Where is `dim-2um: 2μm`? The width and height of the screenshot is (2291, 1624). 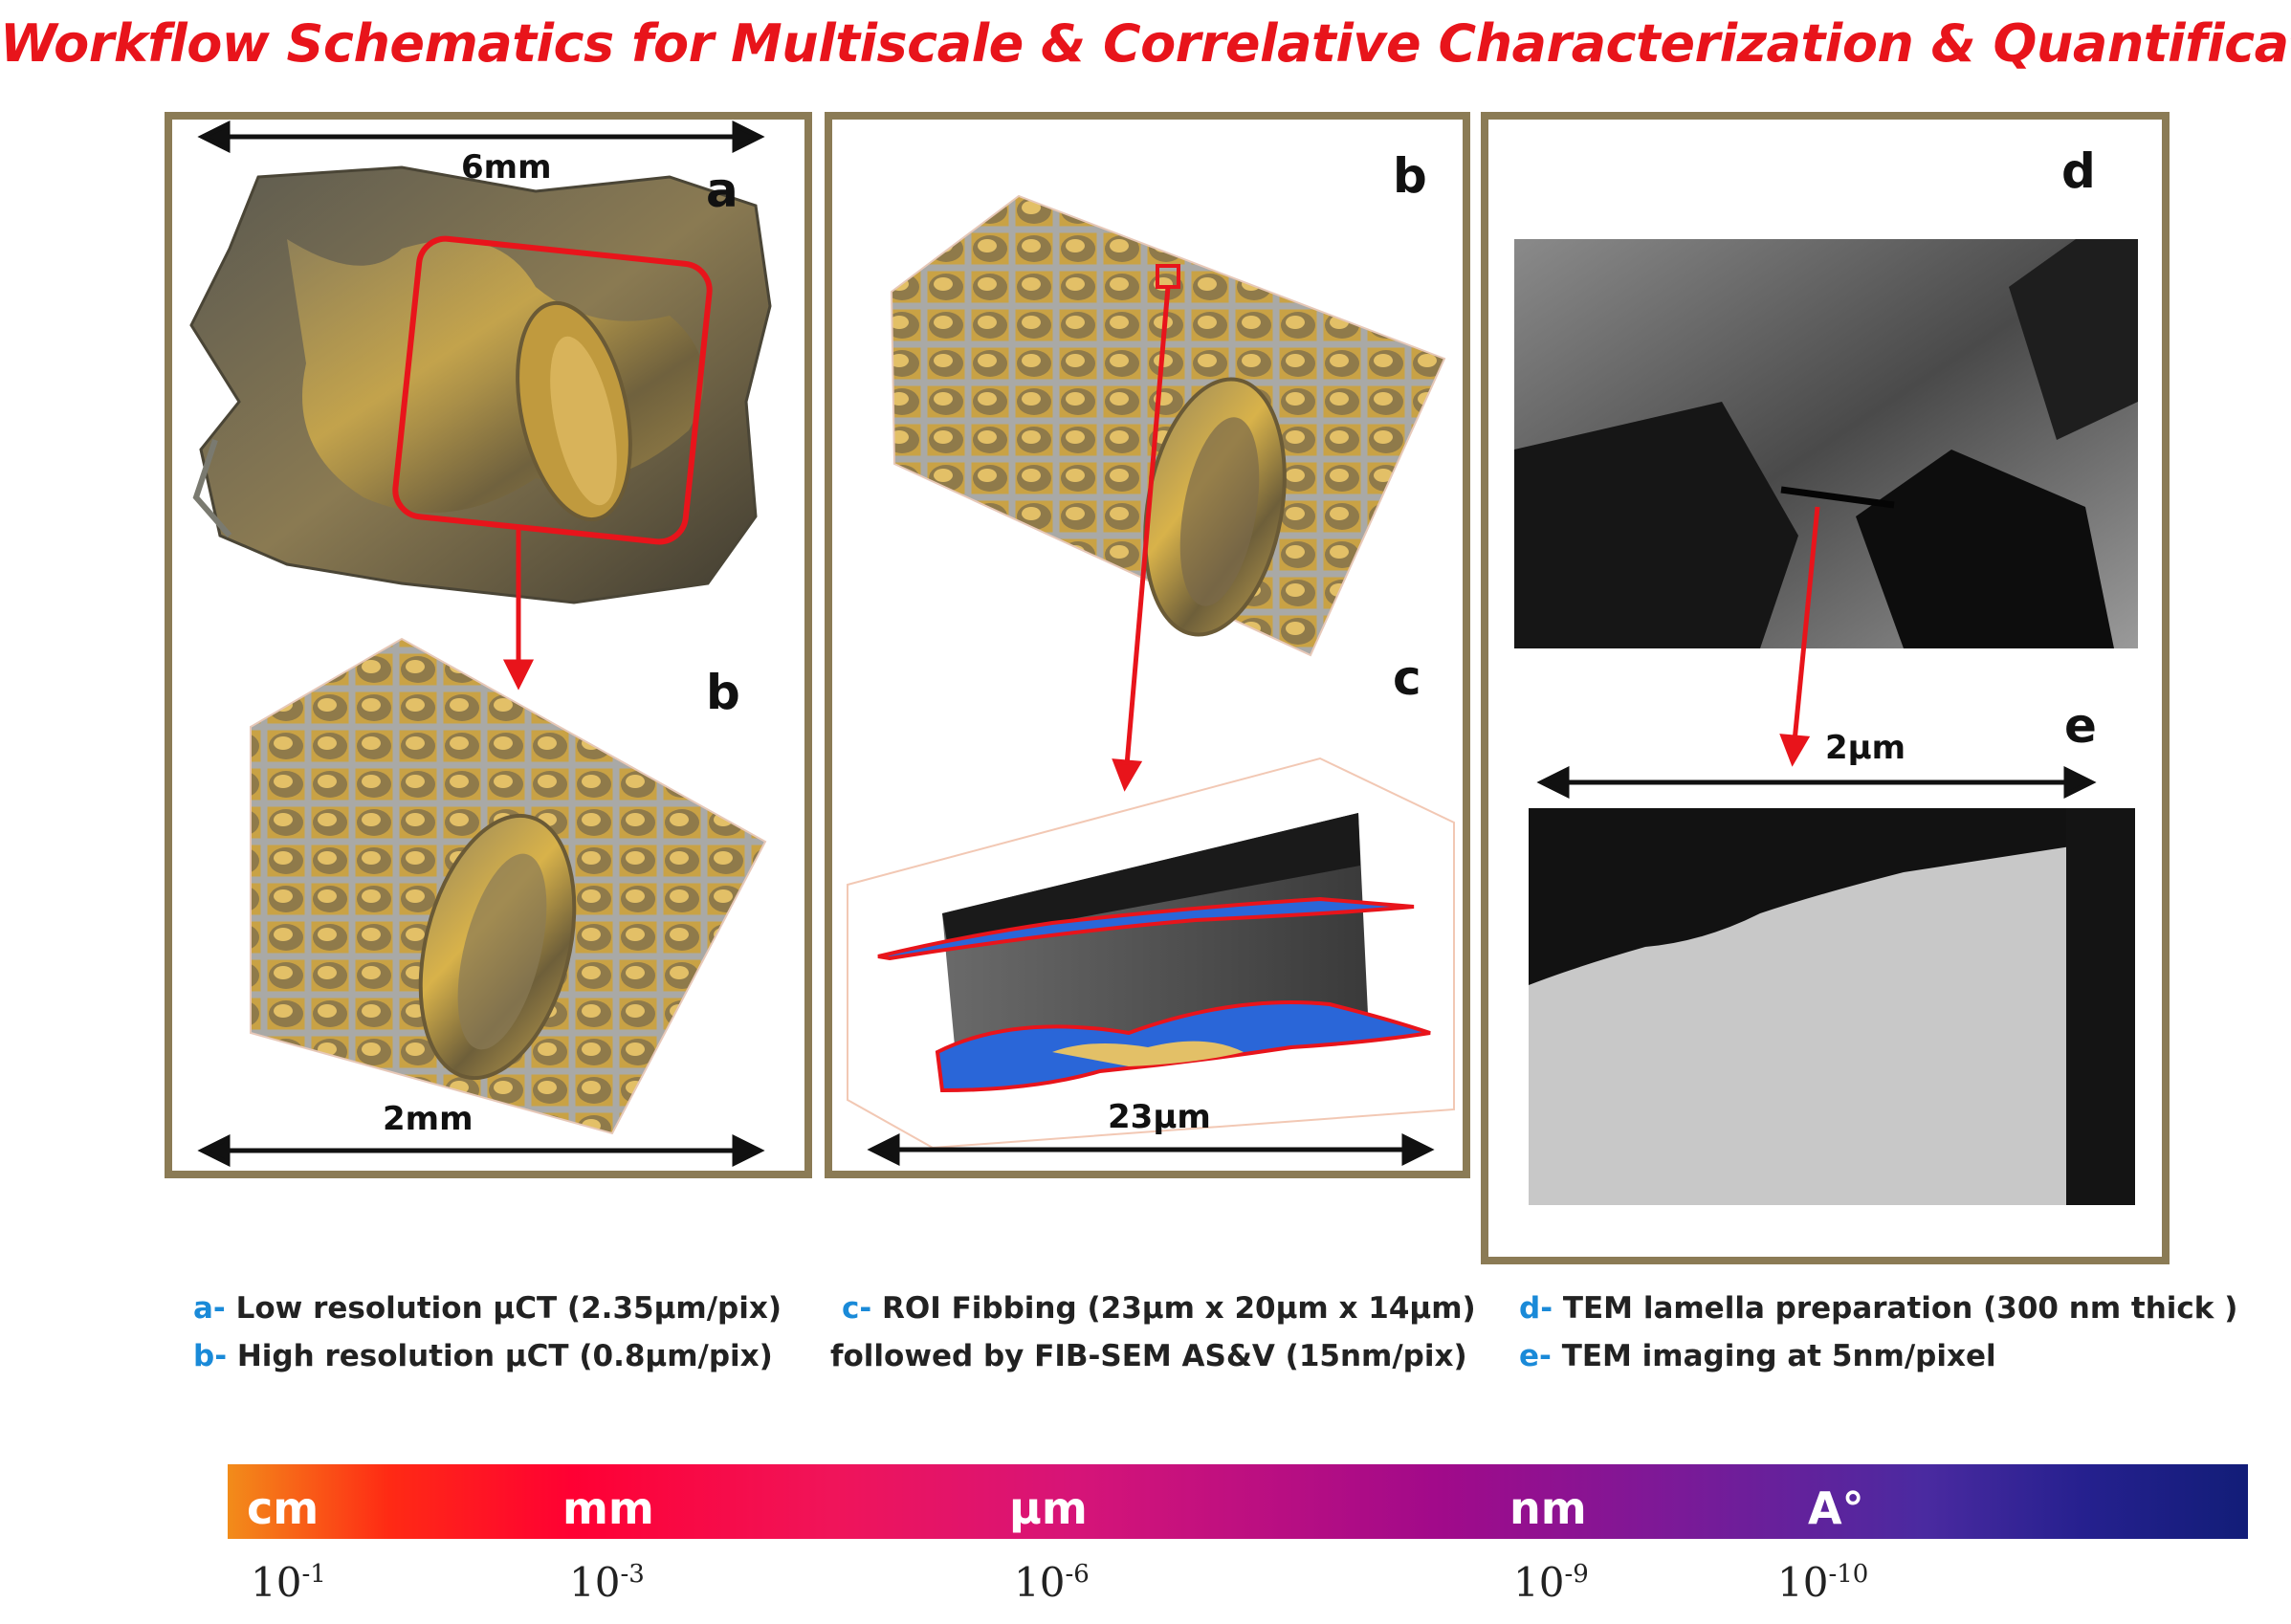
dim-2um: 2μm is located at coordinates (1865, 748).